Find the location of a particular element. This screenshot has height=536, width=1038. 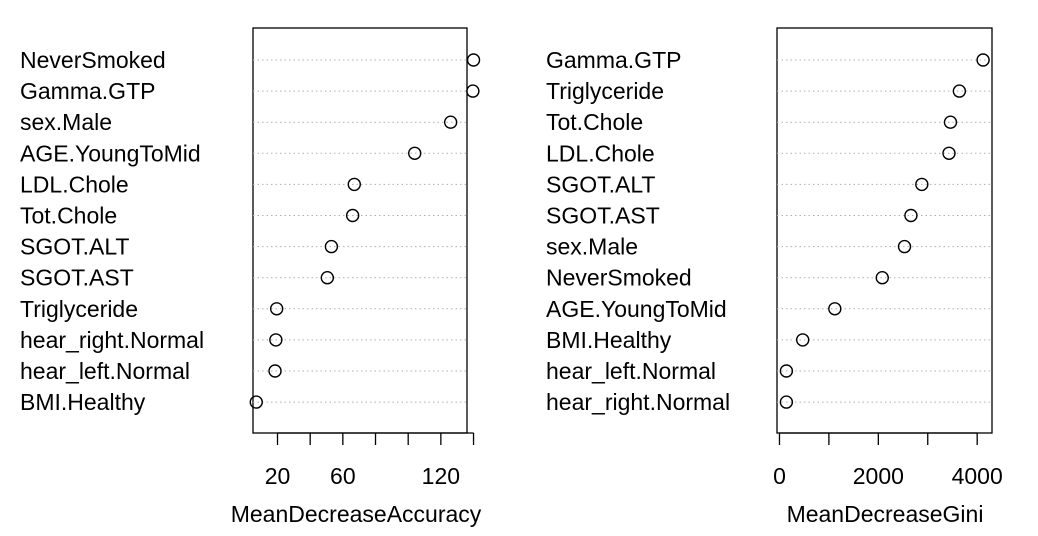

x-axis-label: MeanDecreaseGini is located at coordinates (885, 514).